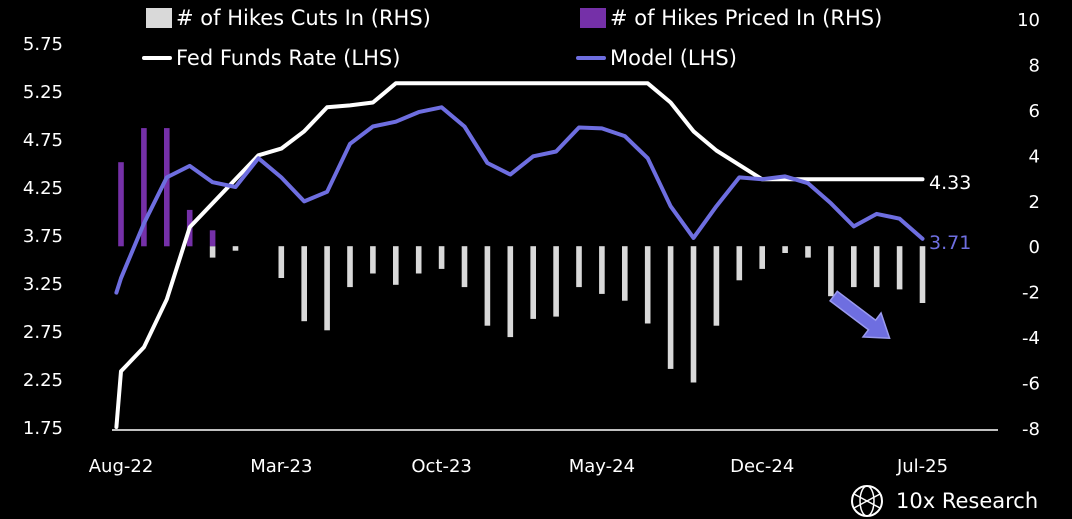 The width and height of the screenshot is (1072, 519). Describe the element at coordinates (762, 466) in the screenshot. I see `x-tick-label: Dec-24` at that location.